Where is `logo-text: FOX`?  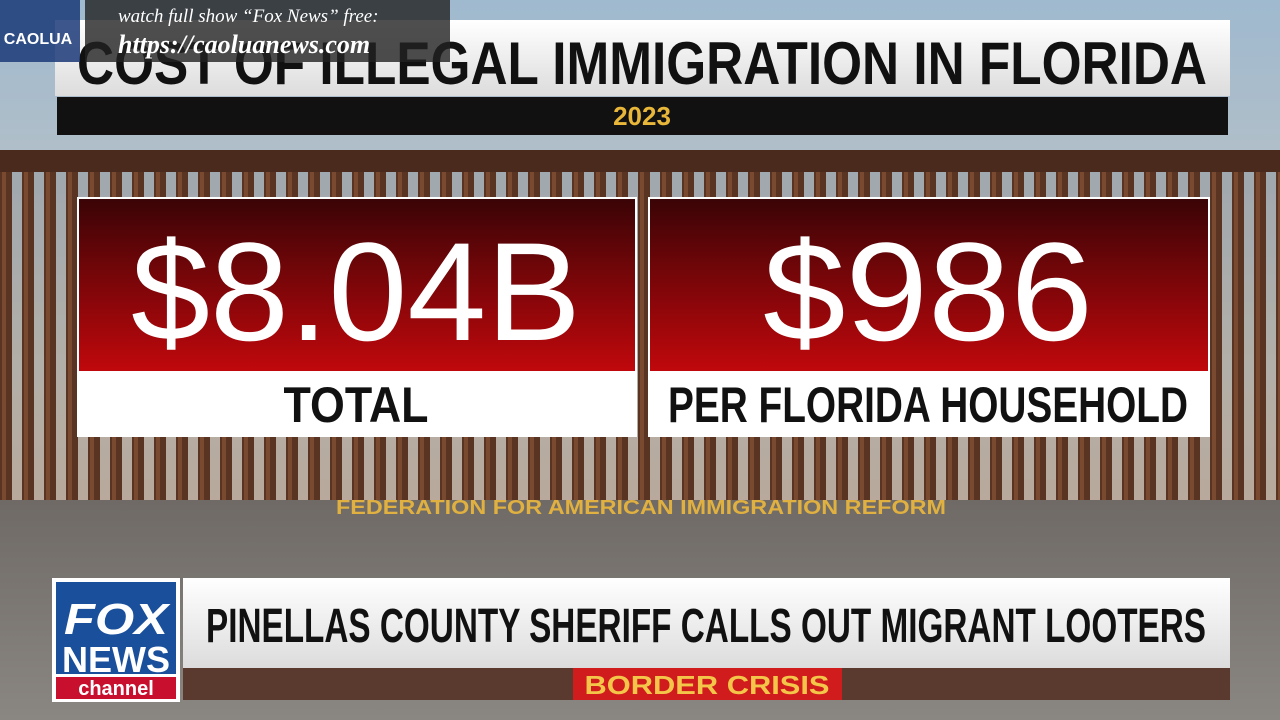
logo-text: FOX is located at coordinates (117, 619).